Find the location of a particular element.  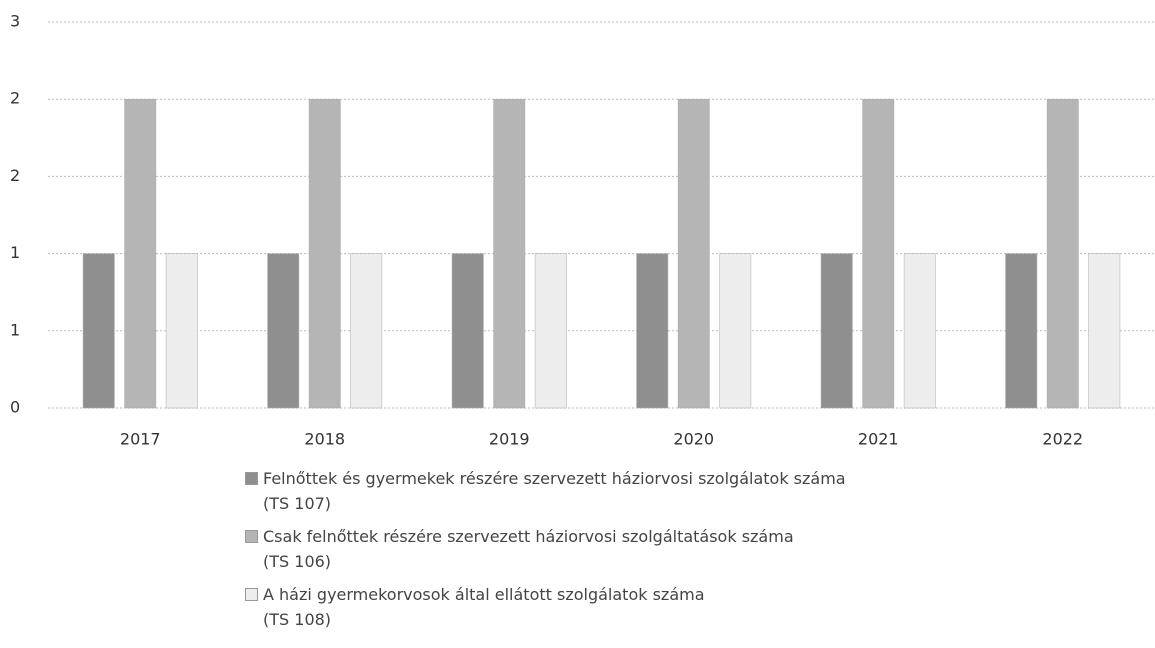

x-tick-label: 2018 is located at coordinates (324, 439).